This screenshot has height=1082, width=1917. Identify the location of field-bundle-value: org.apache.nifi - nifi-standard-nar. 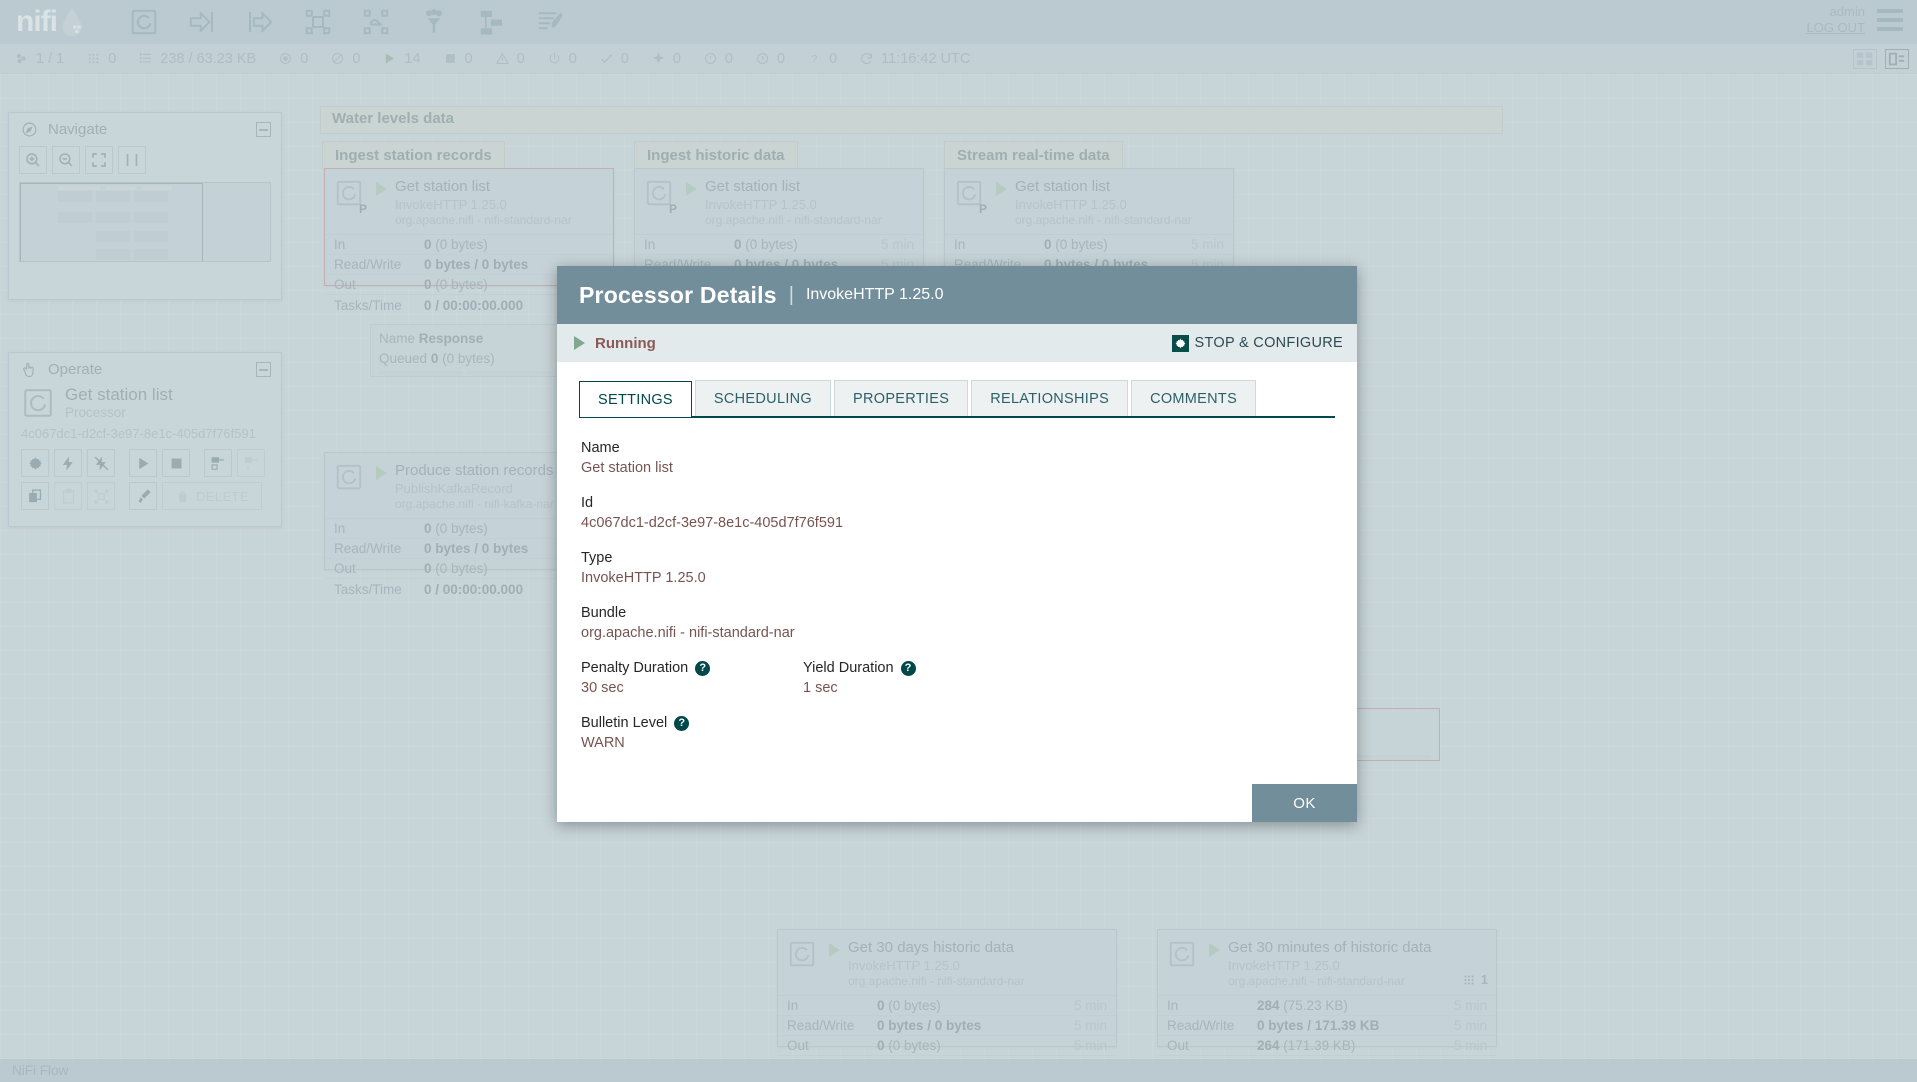
(688, 633).